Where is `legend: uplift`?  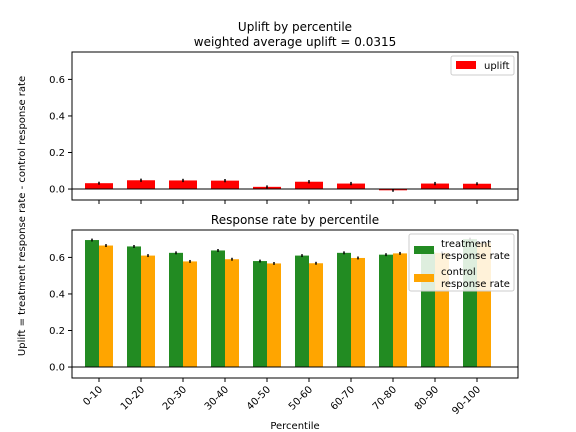 legend: uplift is located at coordinates (482, 65).